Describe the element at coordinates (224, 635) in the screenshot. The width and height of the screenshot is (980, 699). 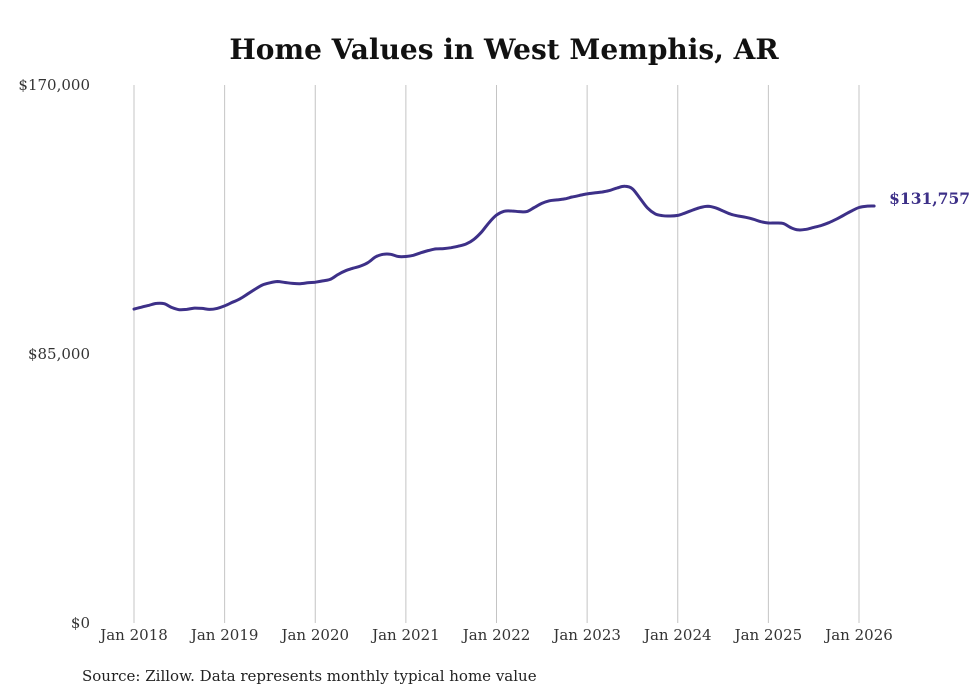
I see `x-tick-label: Jan 2019` at that location.